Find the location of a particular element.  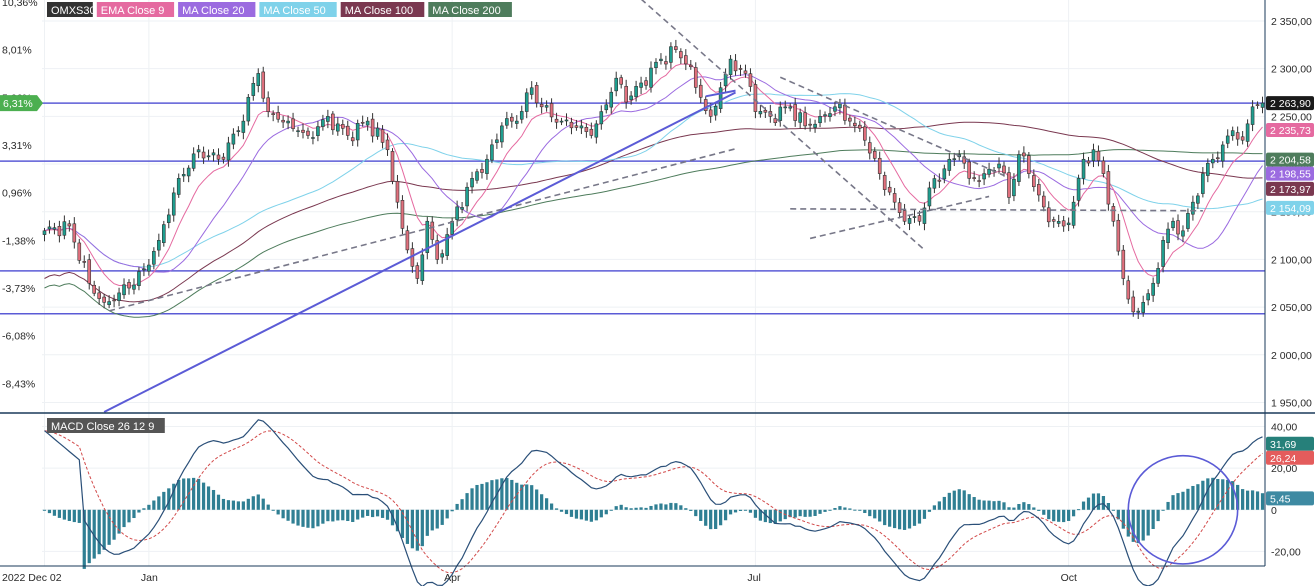

price-flag-5: 2 154,09 is located at coordinates (1290, 207).